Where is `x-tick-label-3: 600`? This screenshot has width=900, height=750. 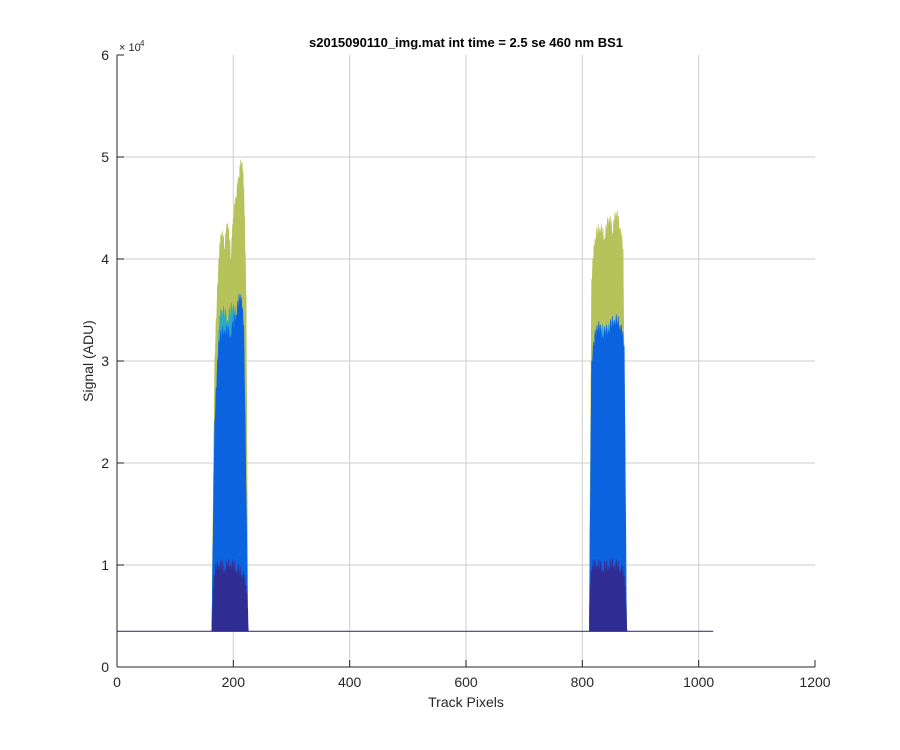 x-tick-label-3: 600 is located at coordinates (466, 682).